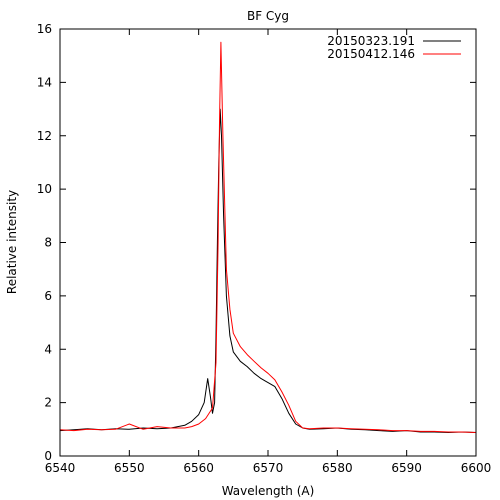  I want to click on y-tick-label: 14, so click(44, 82).